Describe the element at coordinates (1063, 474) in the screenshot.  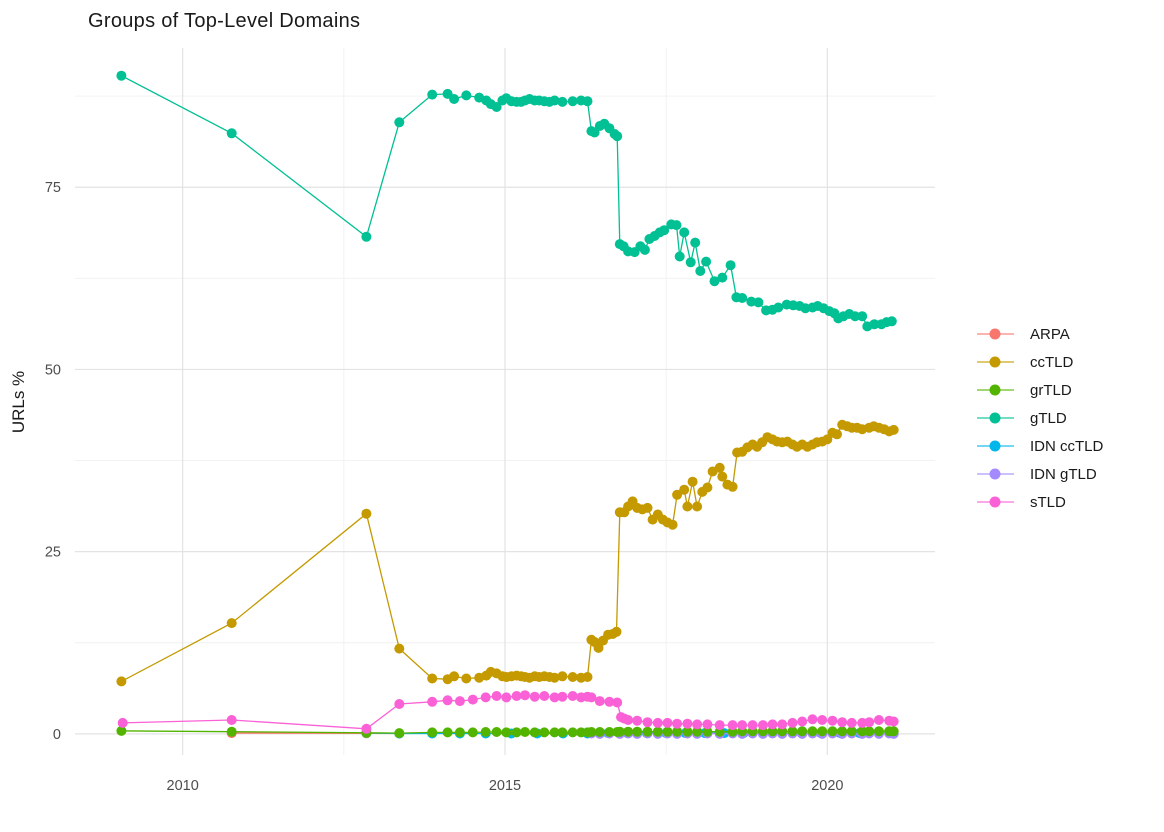
I see `legend-label: IDN gTLD` at that location.